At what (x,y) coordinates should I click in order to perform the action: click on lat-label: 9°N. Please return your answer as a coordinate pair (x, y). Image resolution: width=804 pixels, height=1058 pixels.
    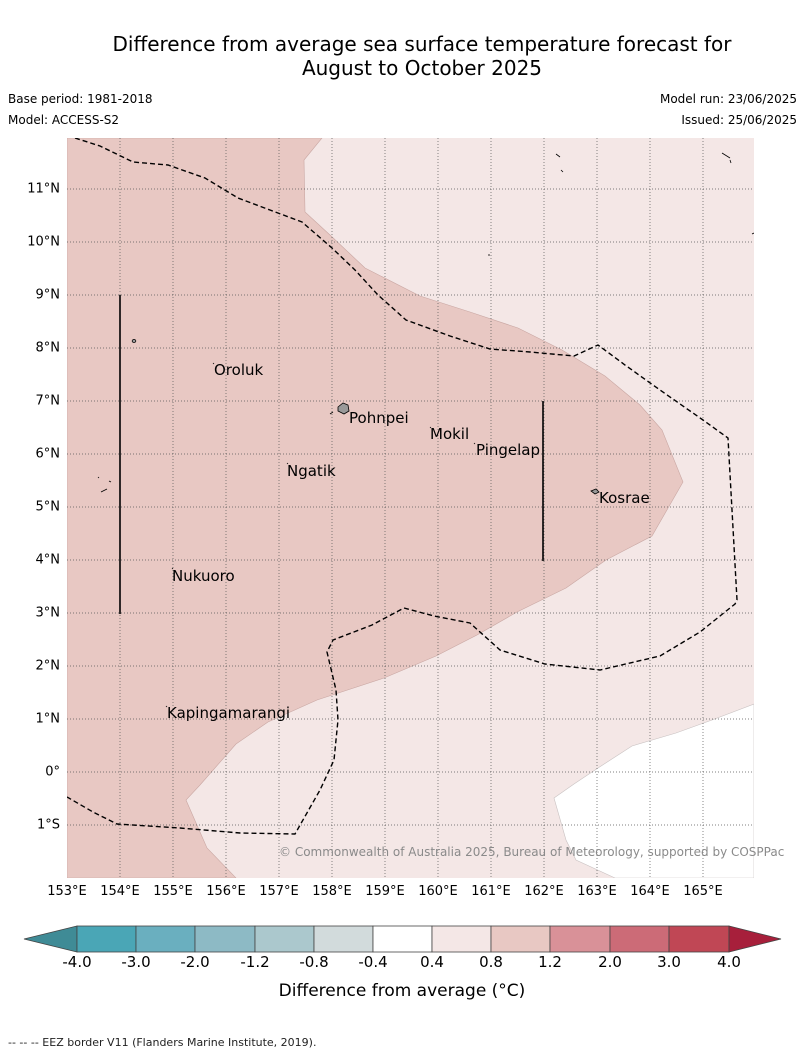
    Looking at the image, I should click on (48, 295).